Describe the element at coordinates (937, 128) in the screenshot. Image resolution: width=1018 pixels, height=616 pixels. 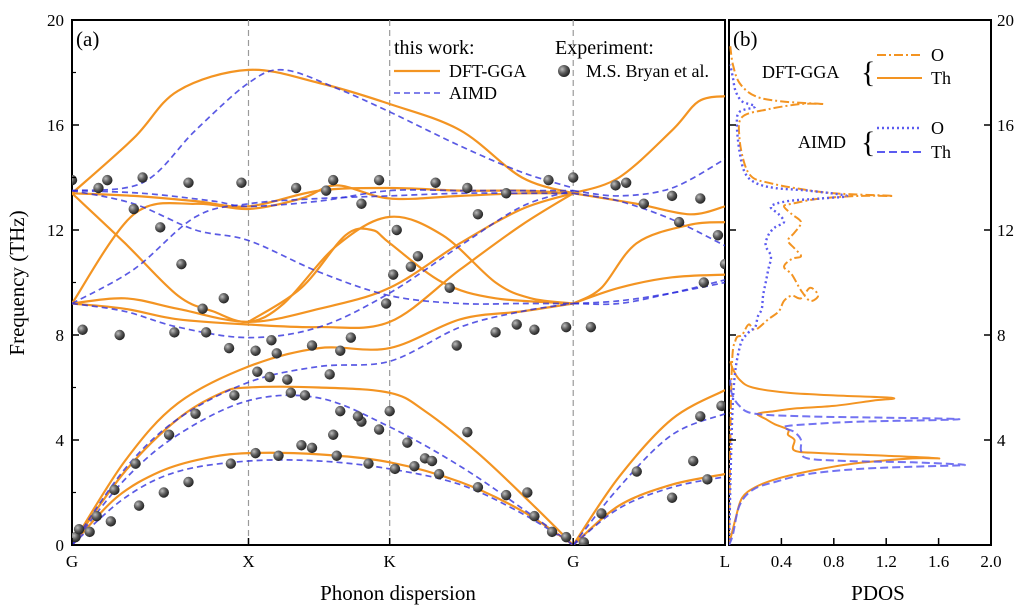
I see `legend-b-entry-aimd-o: O` at that location.